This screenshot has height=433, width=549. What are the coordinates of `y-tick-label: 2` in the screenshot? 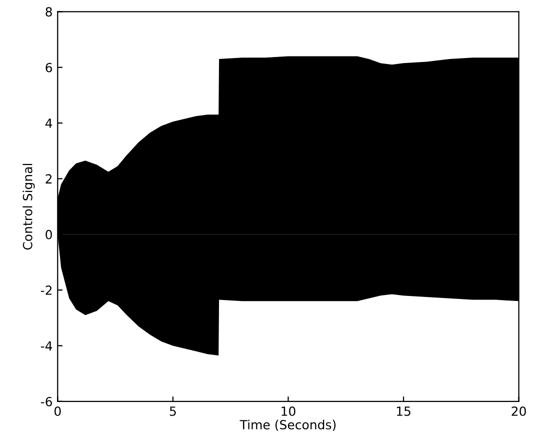 It's located at (49, 179).